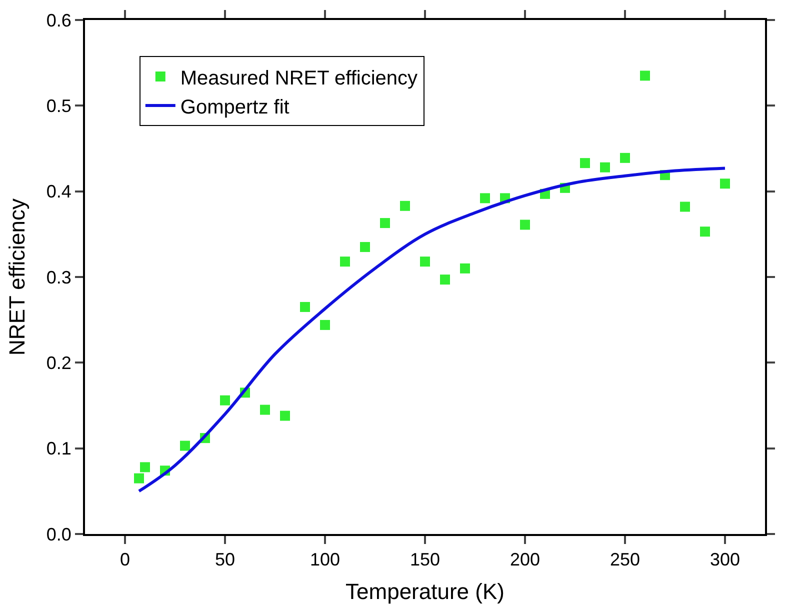 Image resolution: width=785 pixels, height=614 pixels. Describe the element at coordinates (17, 277) in the screenshot. I see `y-axis-title: NRET efficiency` at that location.